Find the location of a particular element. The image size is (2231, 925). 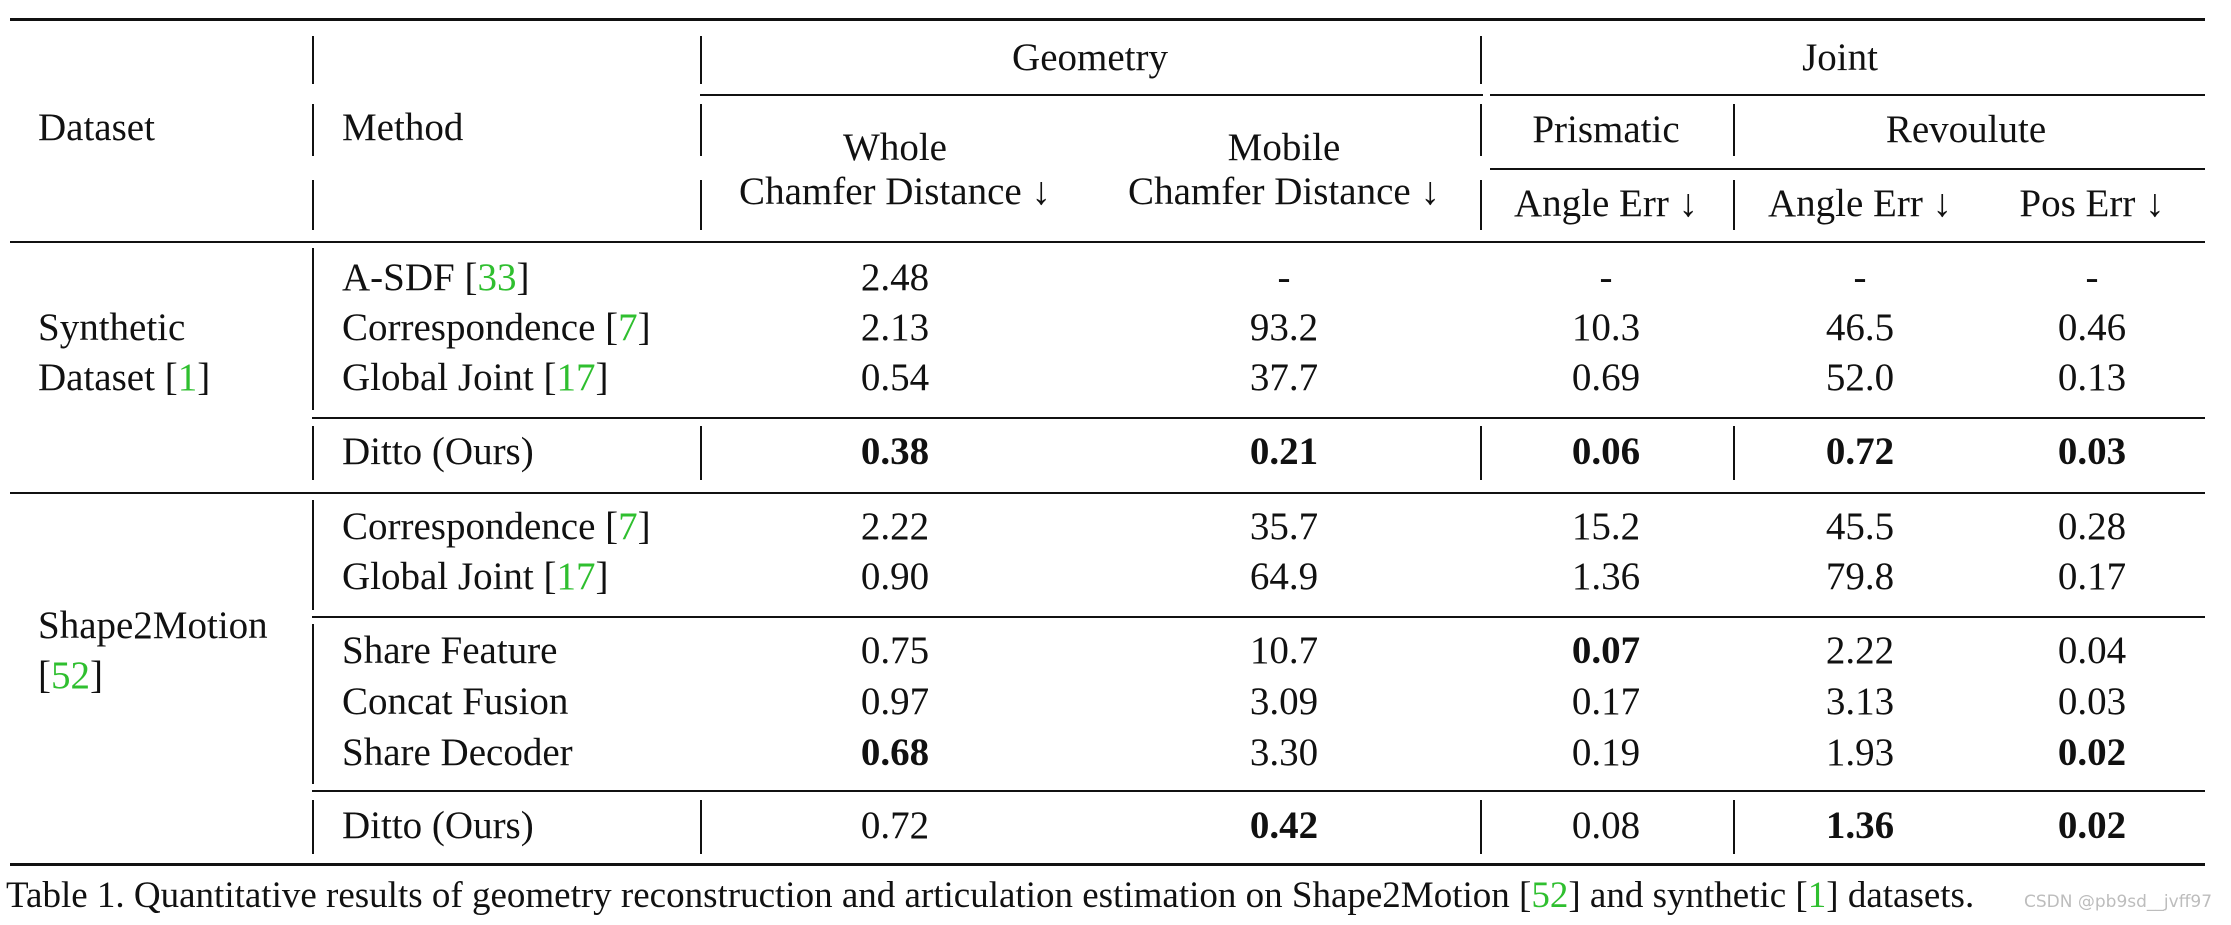

citation-link: 33 is located at coordinates (497, 277).